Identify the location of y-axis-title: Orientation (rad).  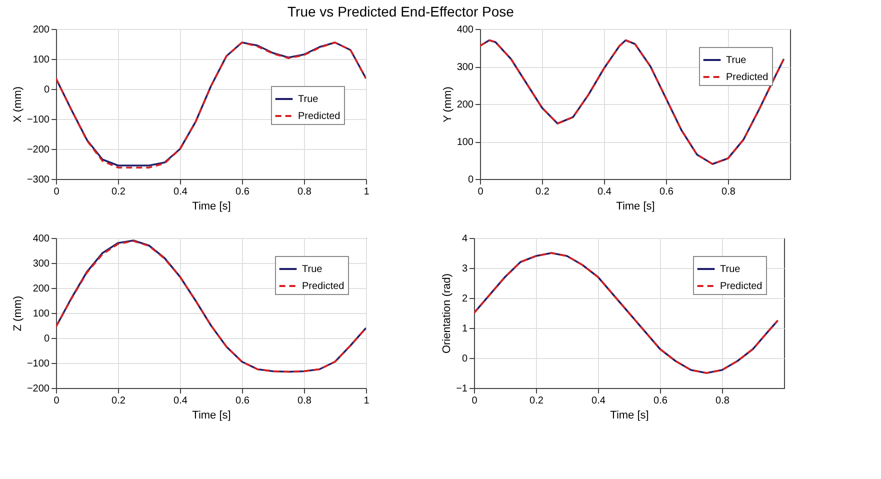
(447, 313).